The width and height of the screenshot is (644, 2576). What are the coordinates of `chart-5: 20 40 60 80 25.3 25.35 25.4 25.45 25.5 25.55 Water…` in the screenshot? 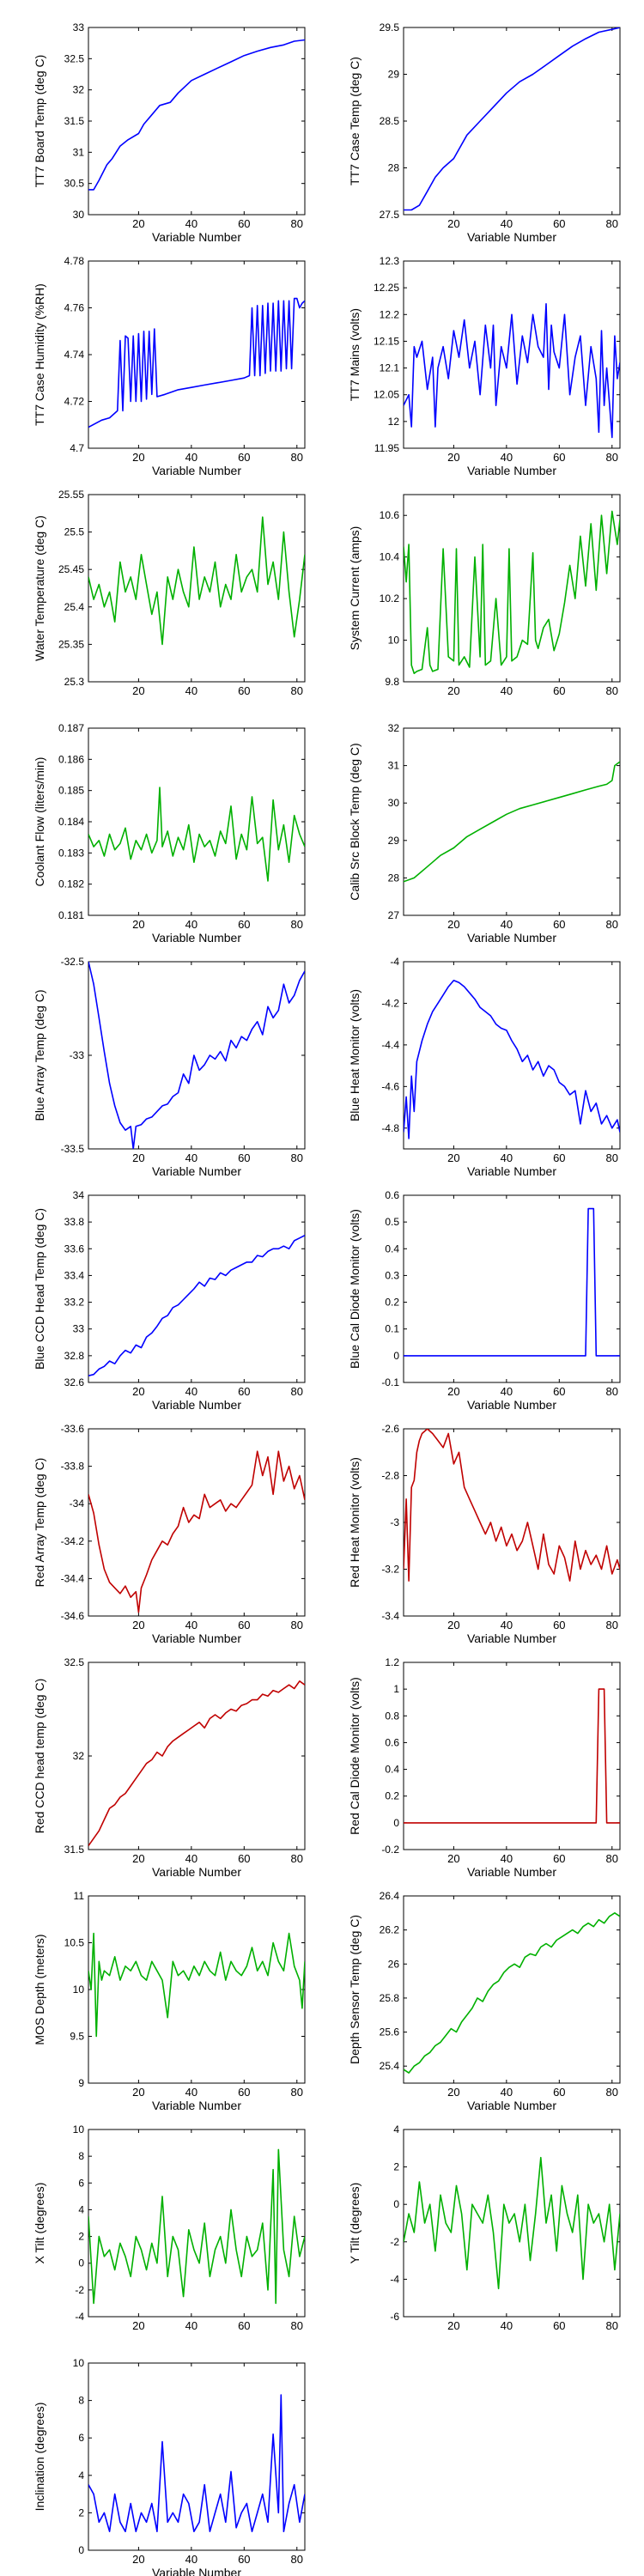 It's located at (170, 593).